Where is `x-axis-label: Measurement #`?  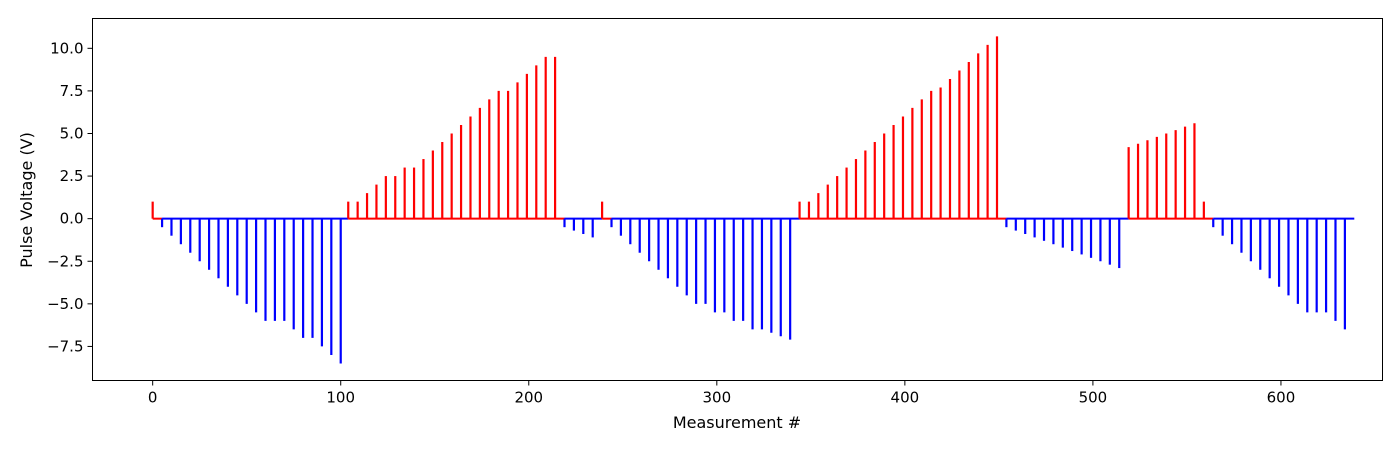 x-axis-label: Measurement # is located at coordinates (737, 422).